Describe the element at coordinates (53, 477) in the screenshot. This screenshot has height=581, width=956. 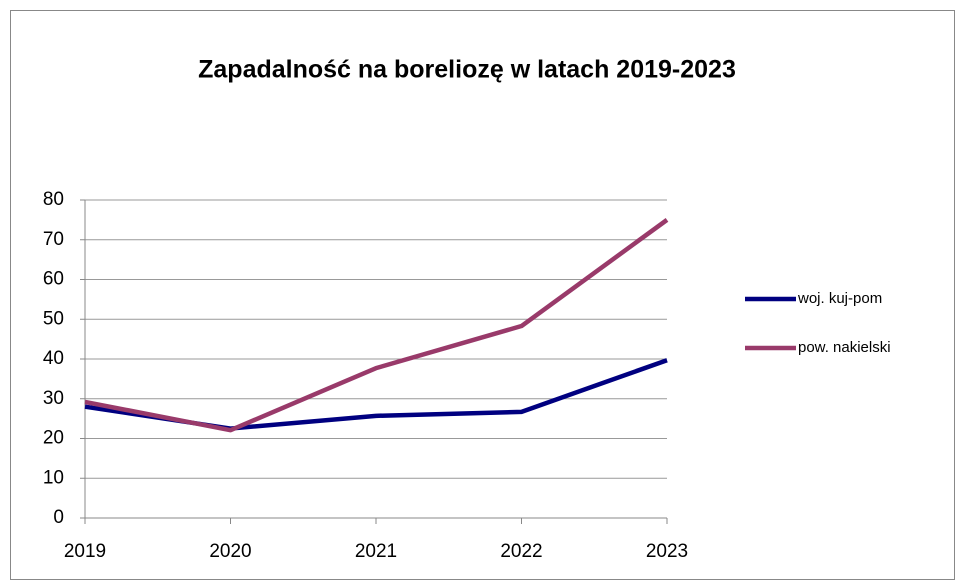
I see `y-tick-label: 10` at that location.